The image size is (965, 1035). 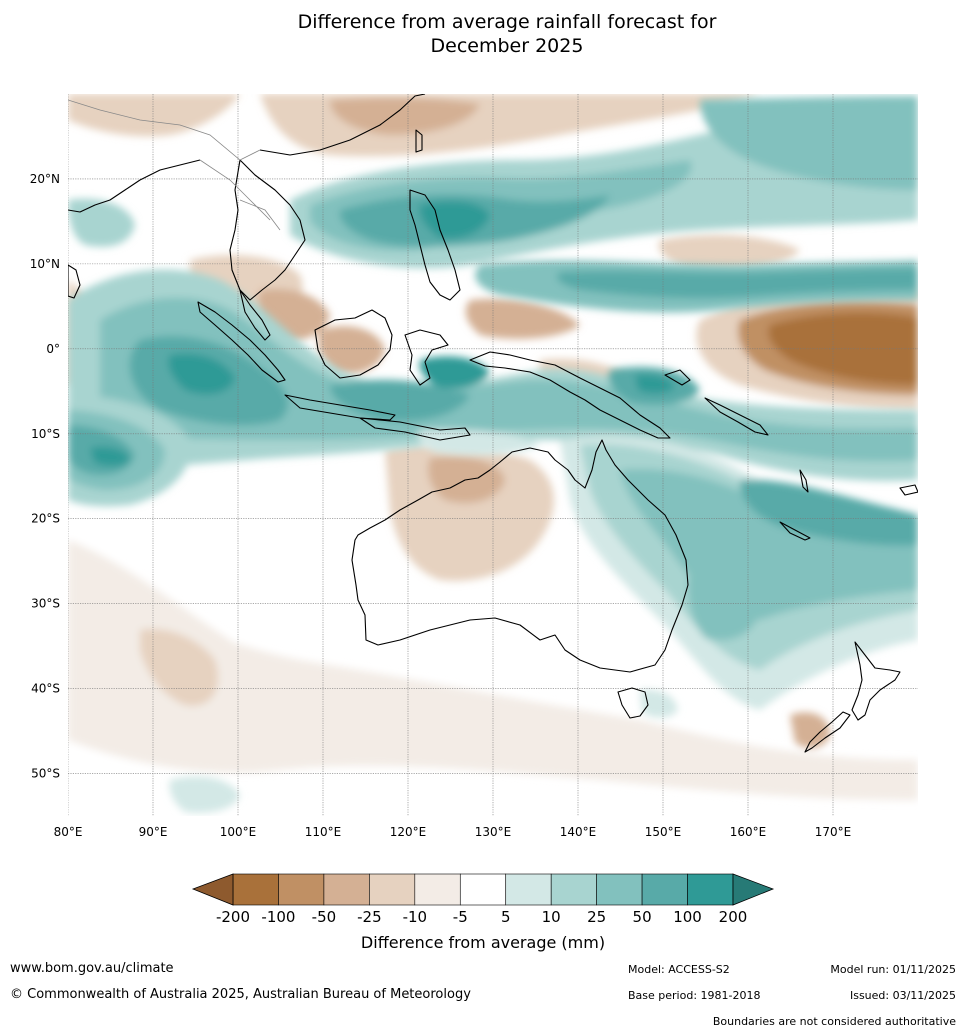 What do you see at coordinates (101, 222) in the screenshot?
I see `wet-region-andaman` at bounding box center [101, 222].